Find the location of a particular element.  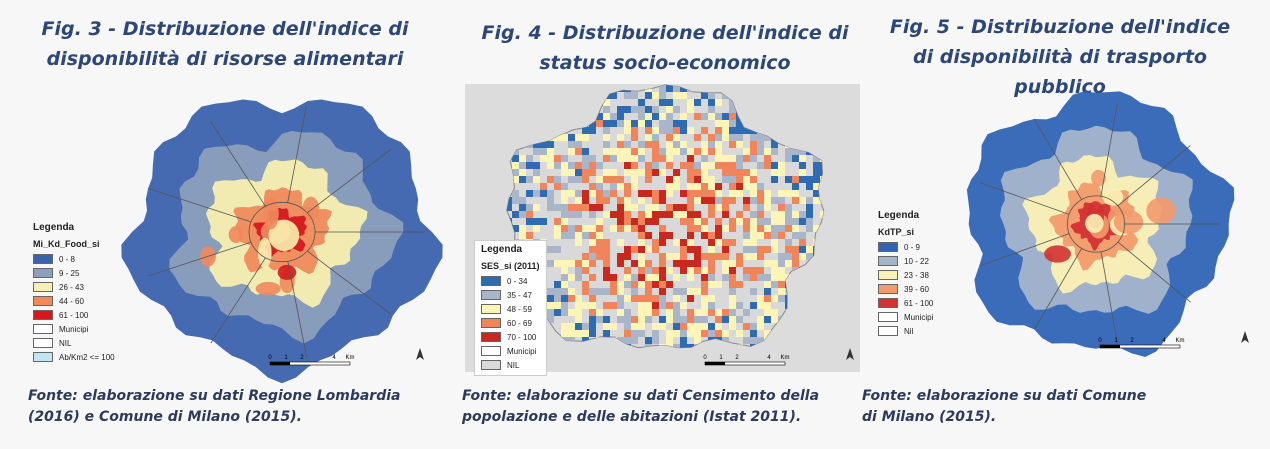

municipi-border is located at coordinates (1109, 150).